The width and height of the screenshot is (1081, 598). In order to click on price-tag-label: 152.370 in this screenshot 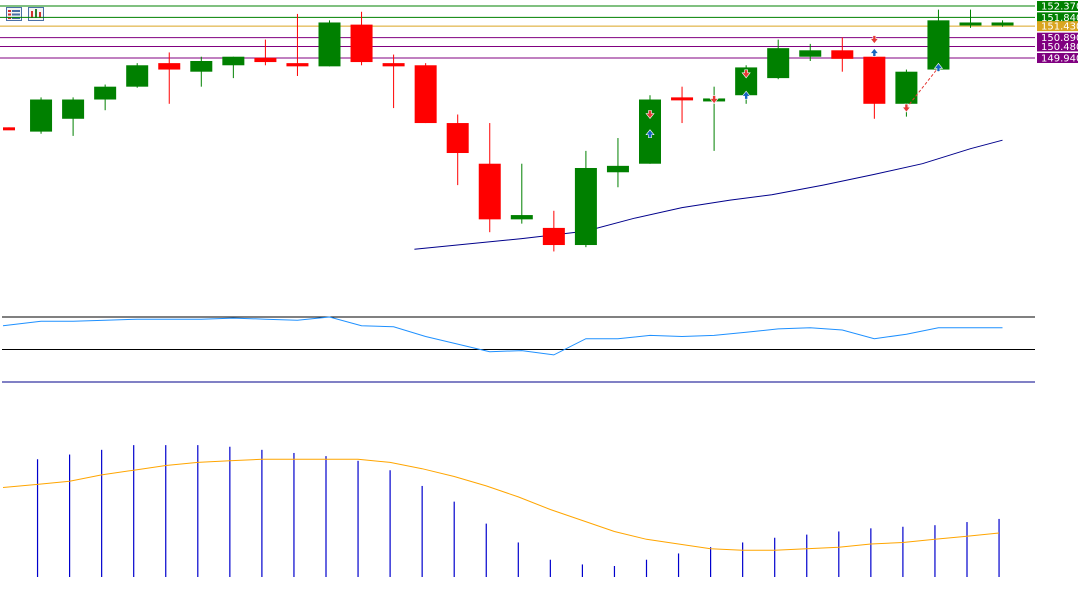, I will do `click(1061, 7)`.